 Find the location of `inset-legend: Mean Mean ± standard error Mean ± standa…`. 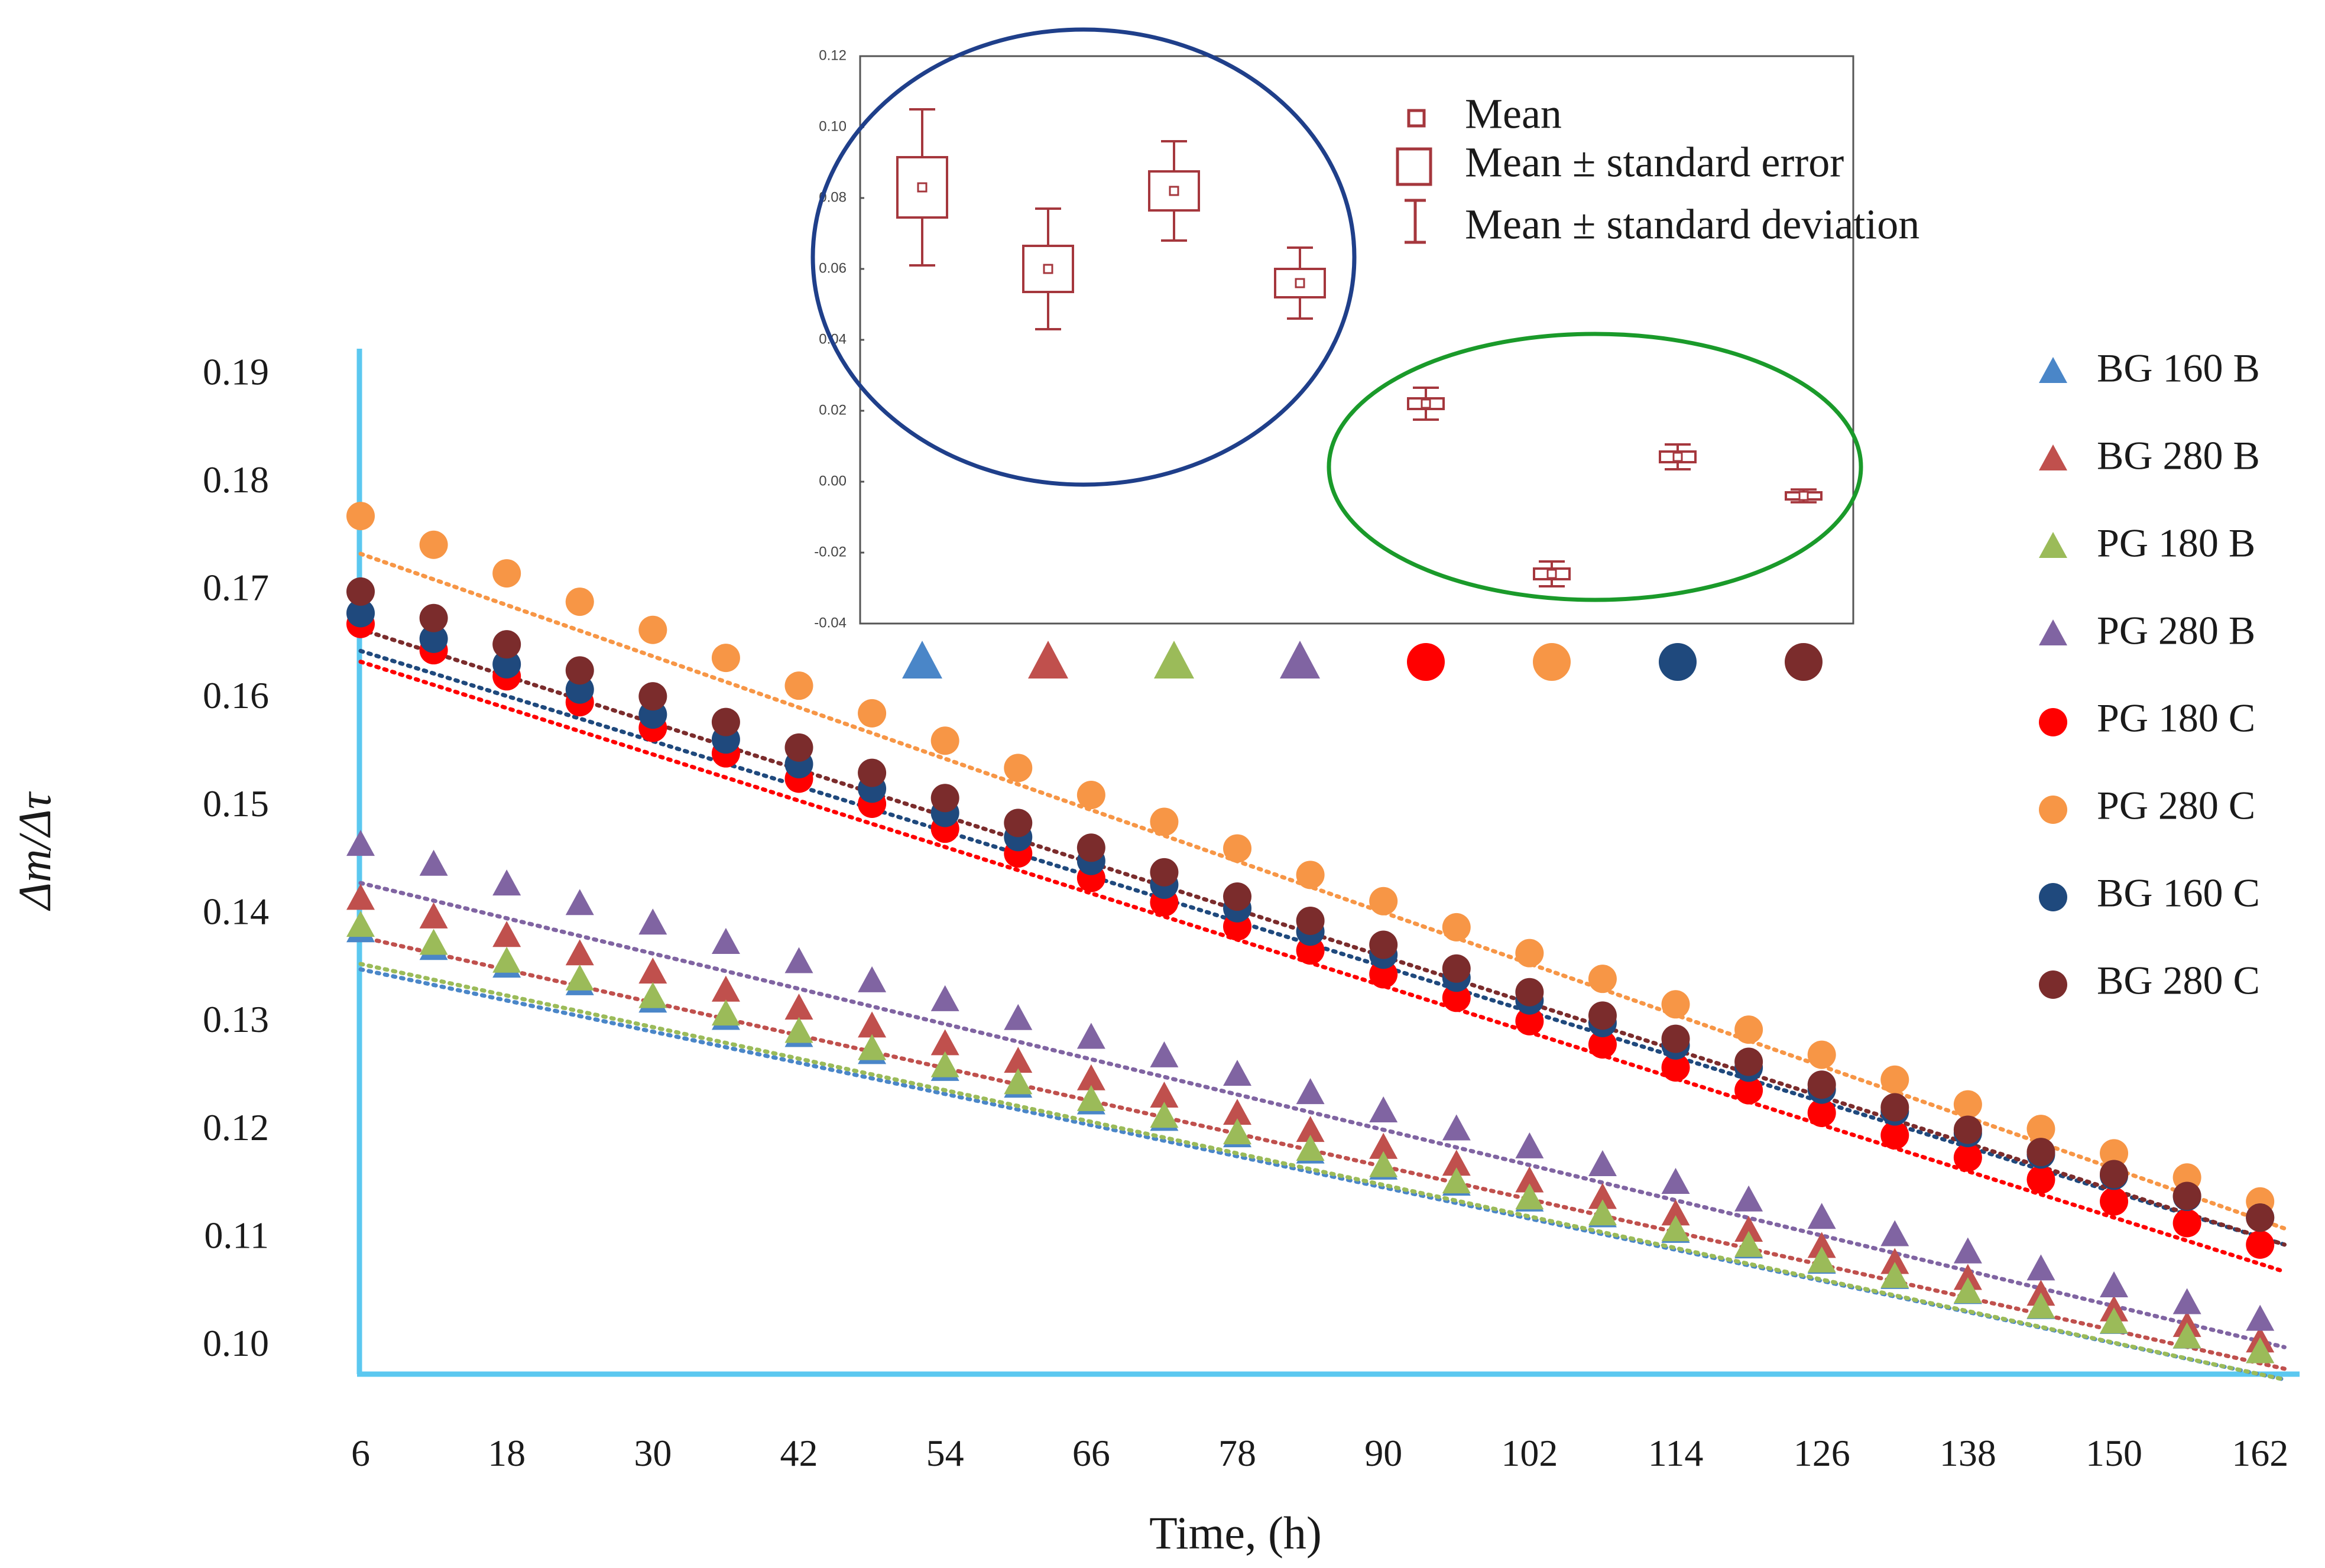

inset-legend: Mean Mean ± standard error Mean ± standa… is located at coordinates (1657, 169).